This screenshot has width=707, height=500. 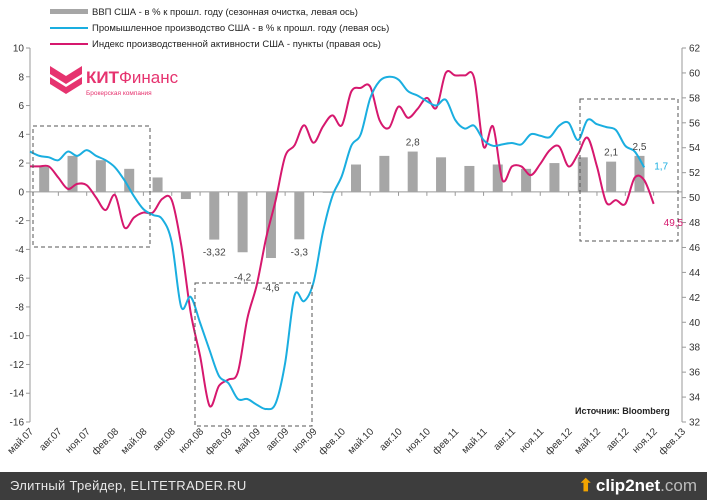 I want to click on data-label: -3,3, so click(x=300, y=252).